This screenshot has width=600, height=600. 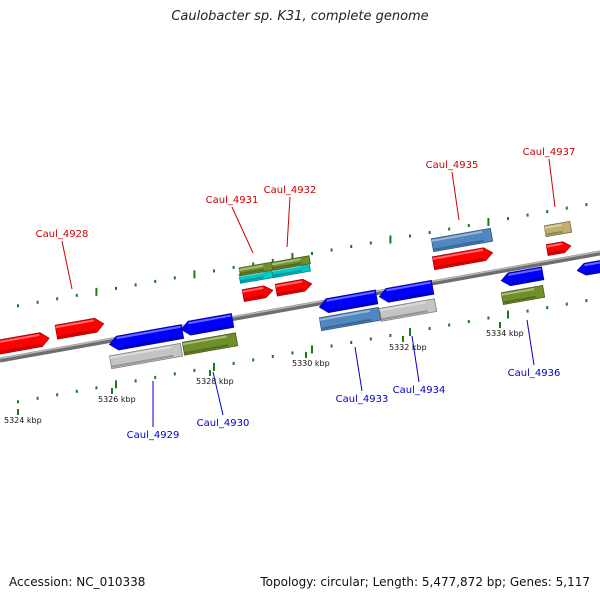 What do you see at coordinates (153, 435) in the screenshot?
I see `gene-label: Caul_4929` at bounding box center [153, 435].